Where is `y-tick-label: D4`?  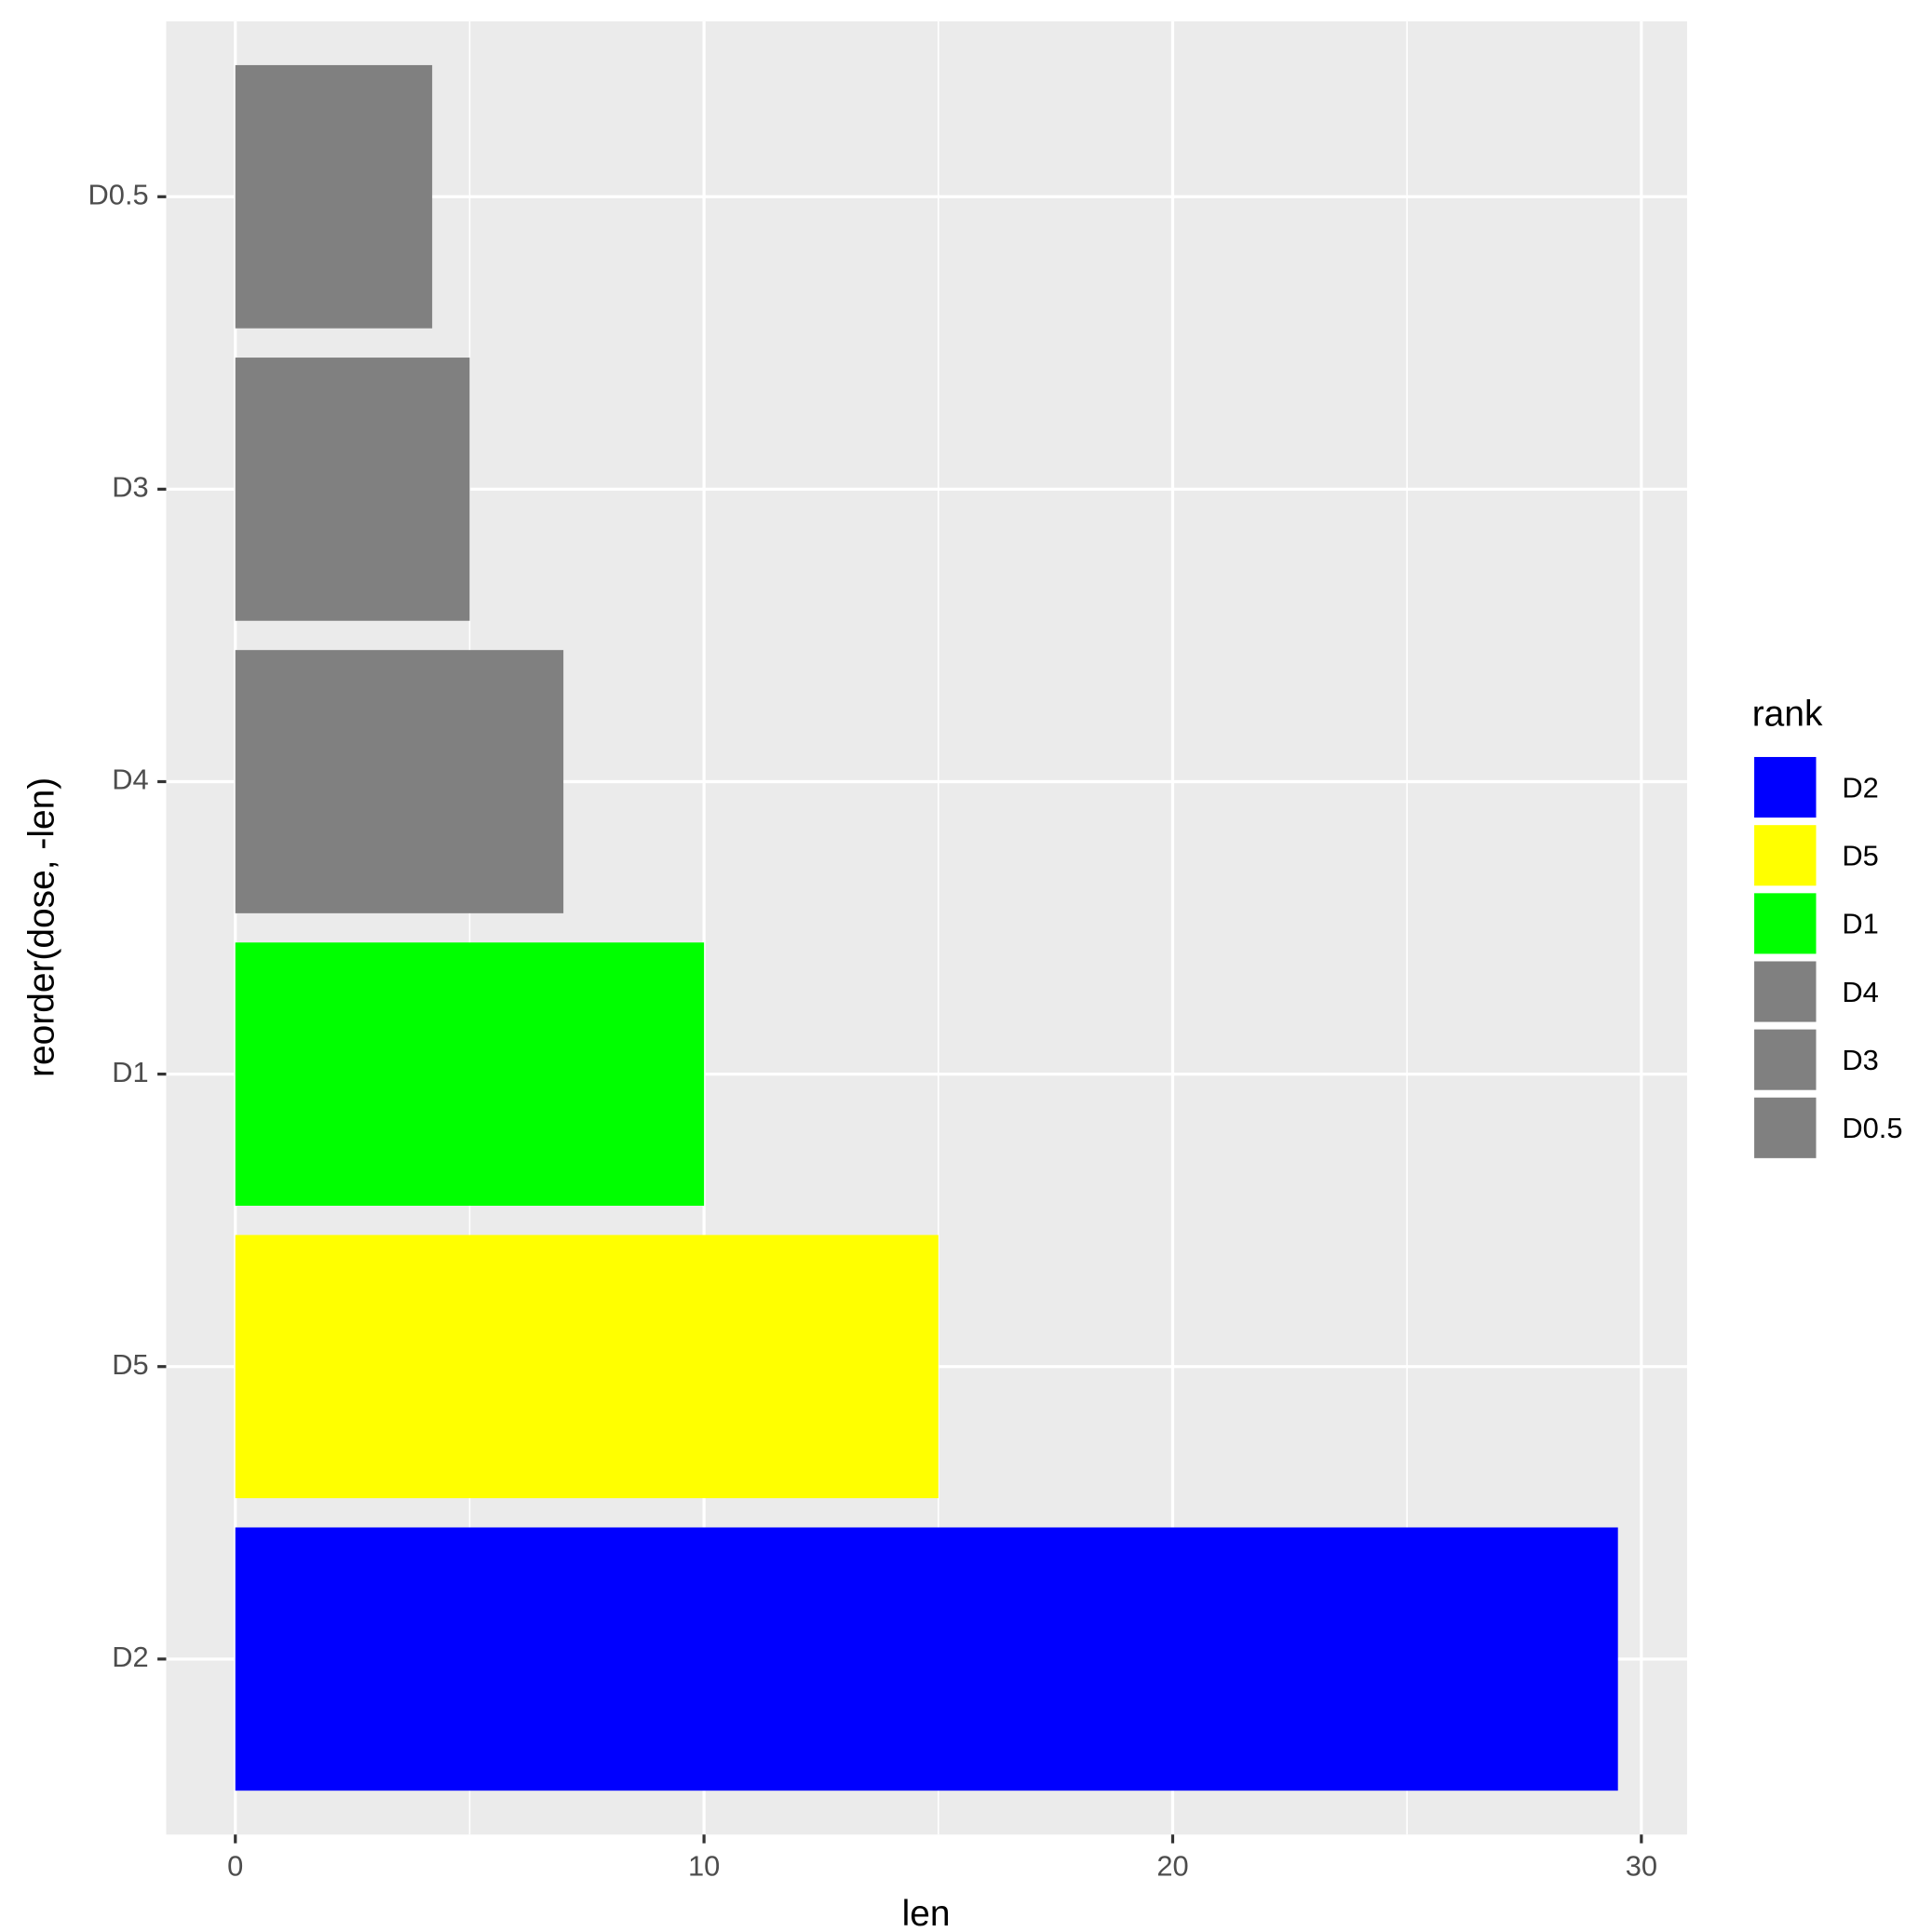 y-tick-label: D4 is located at coordinates (130, 779).